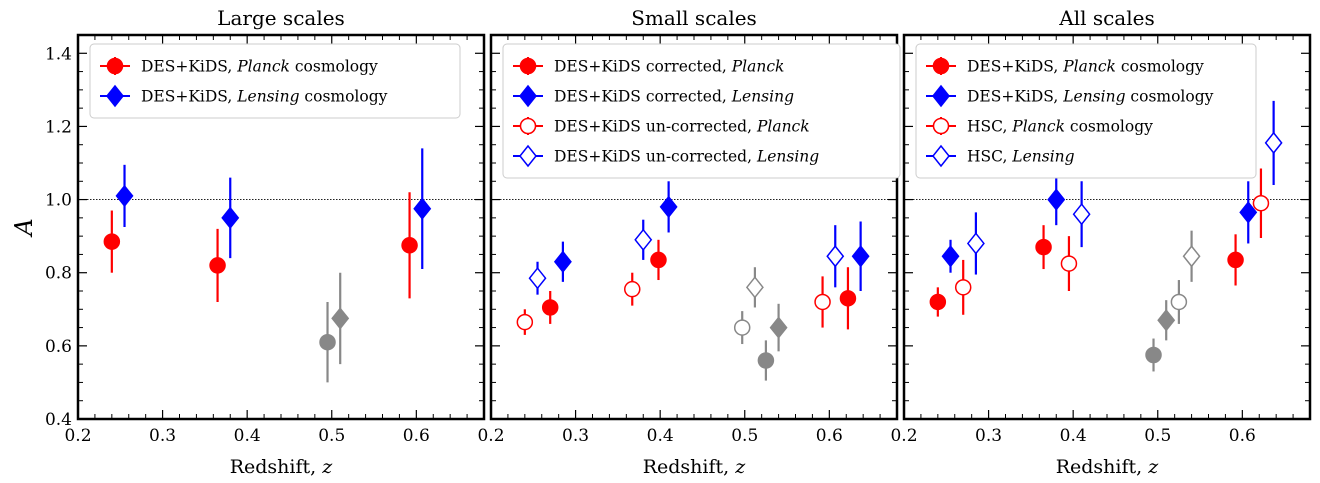 The image size is (1320, 483). Describe the element at coordinates (58, 54) in the screenshot. I see `y-tick-label: 1.4` at that location.